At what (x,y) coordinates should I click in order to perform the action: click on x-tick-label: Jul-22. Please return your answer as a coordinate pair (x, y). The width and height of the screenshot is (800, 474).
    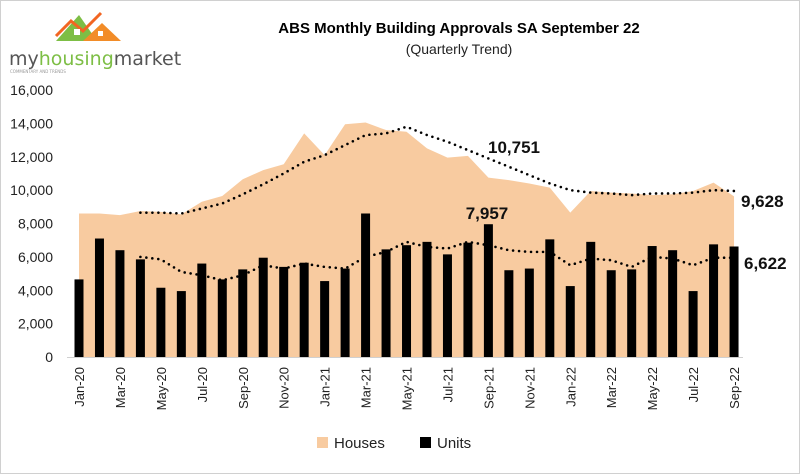
    Looking at the image, I should click on (693, 384).